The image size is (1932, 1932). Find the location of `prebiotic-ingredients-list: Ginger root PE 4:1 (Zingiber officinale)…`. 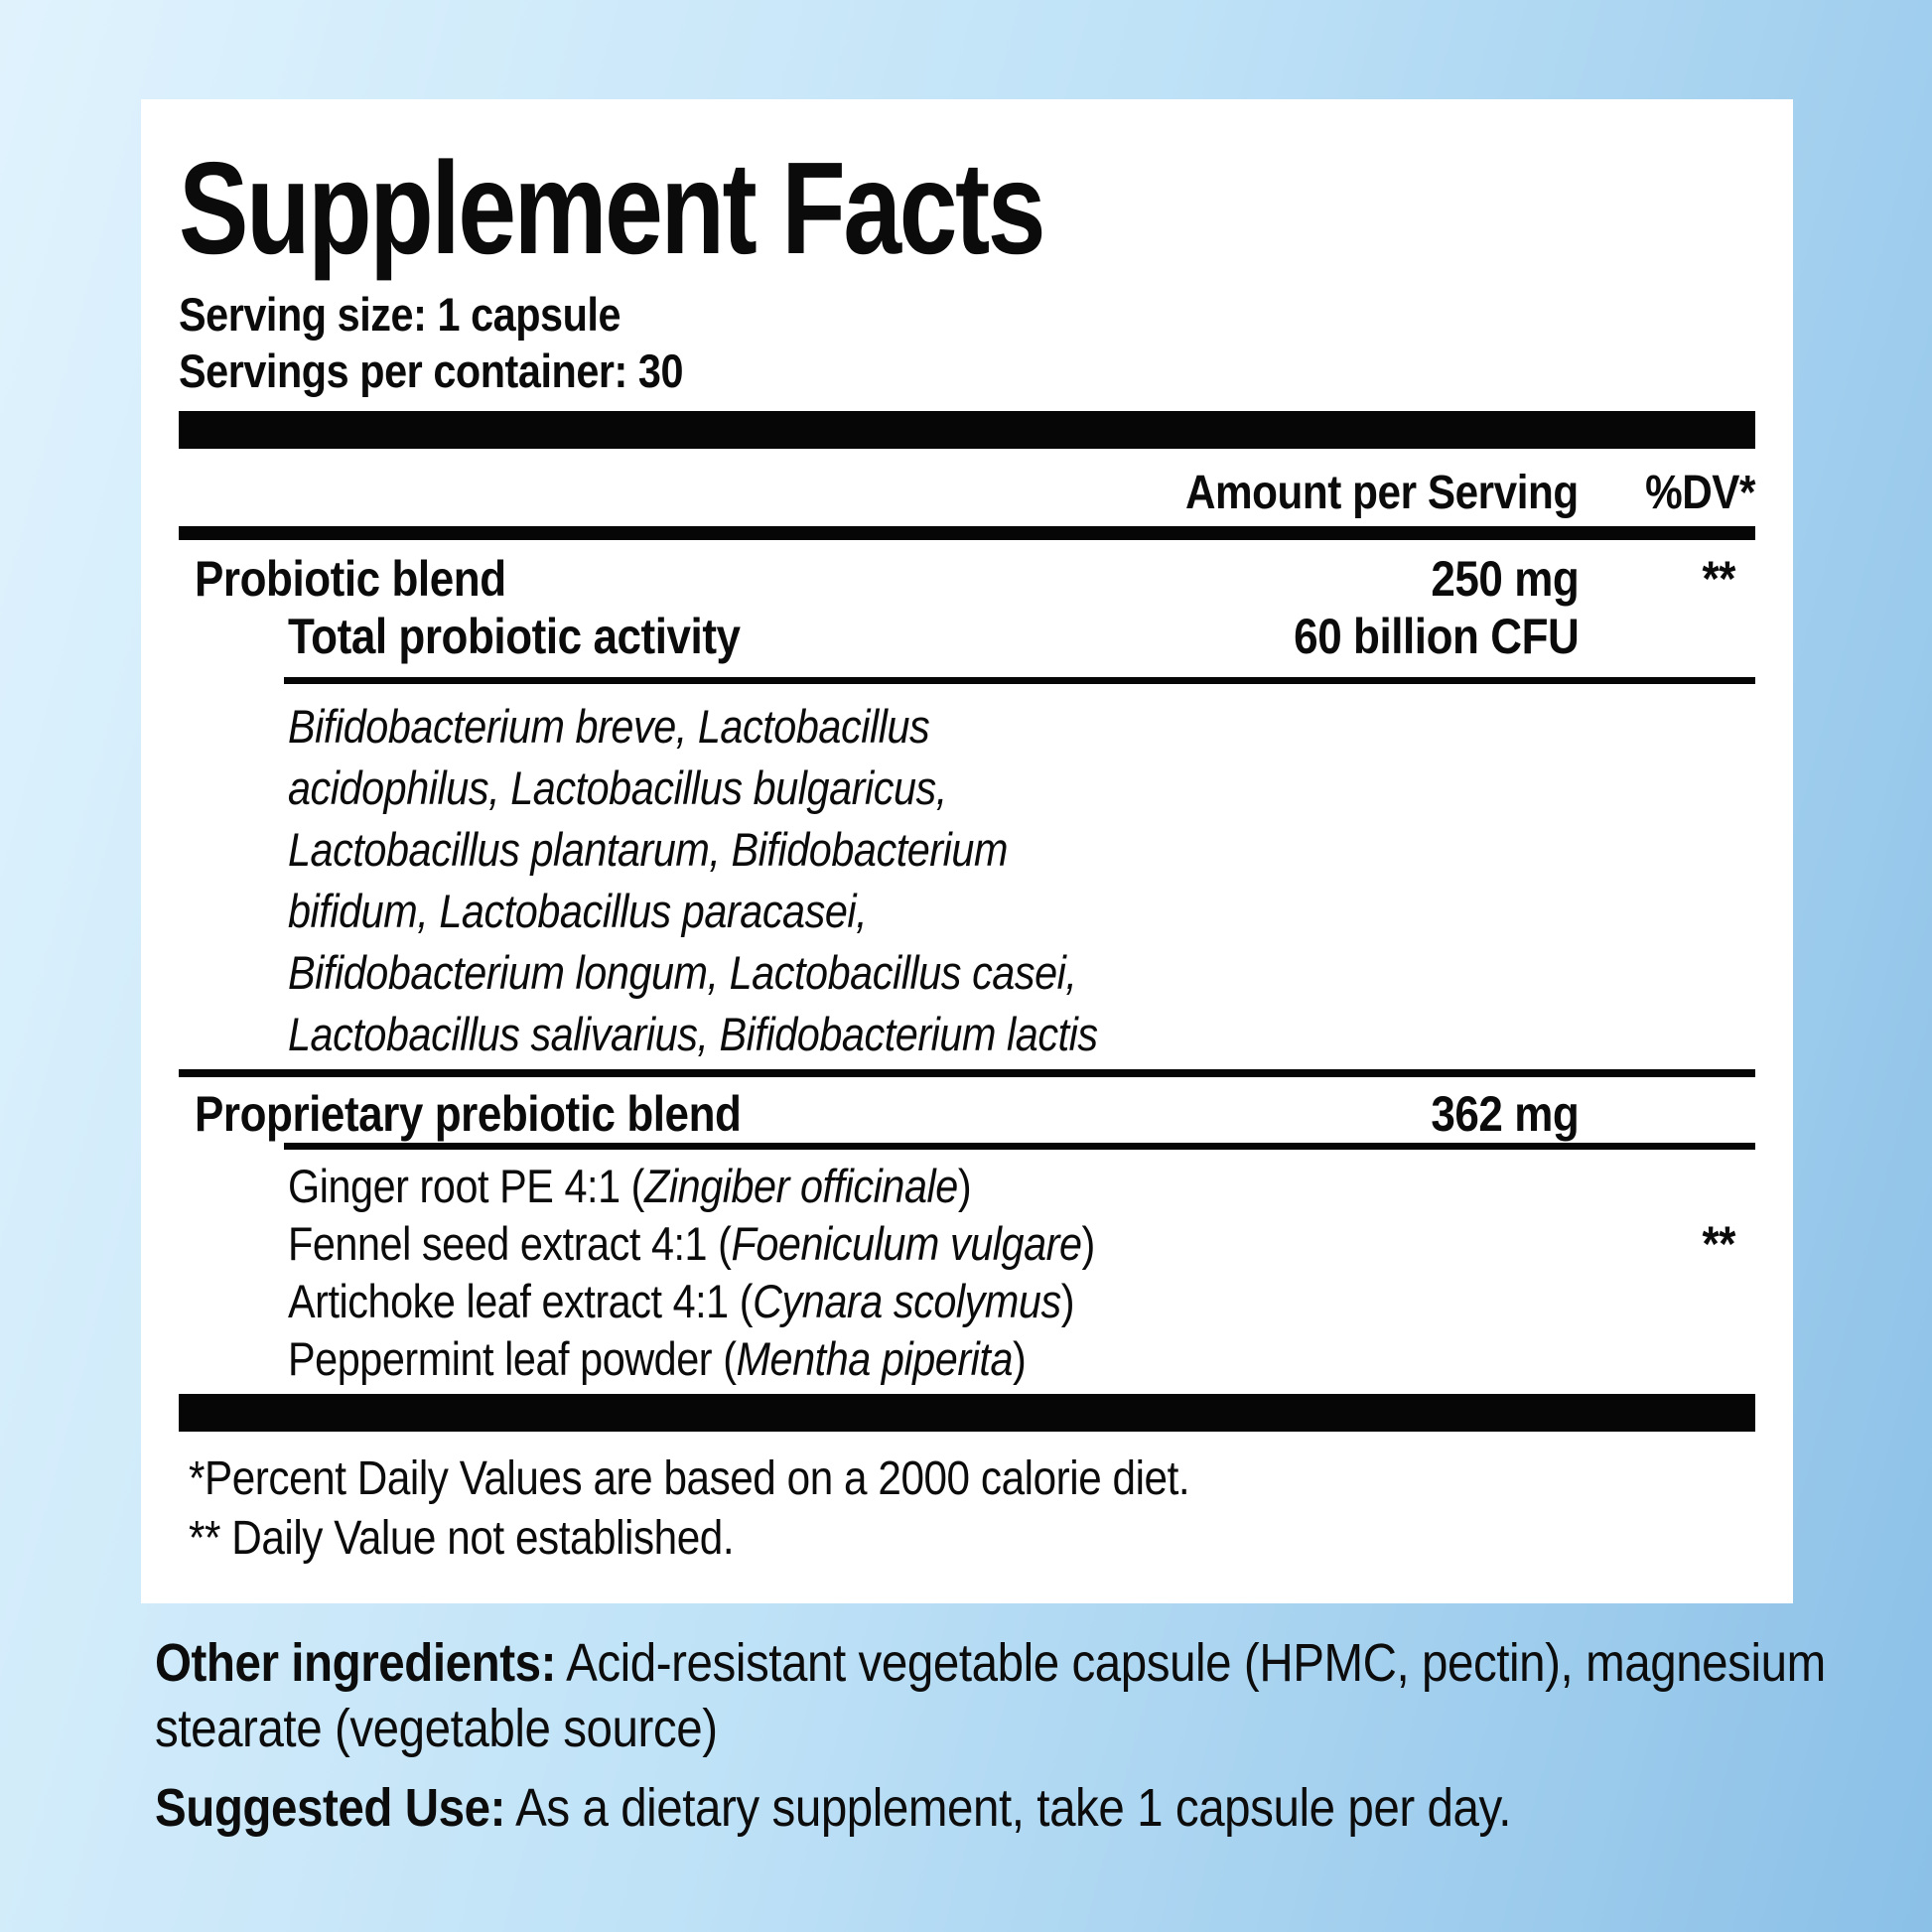

prebiotic-ingredients-list: Ginger root PE 4:1 (Zingiber officinale)… is located at coordinates (967, 1273).